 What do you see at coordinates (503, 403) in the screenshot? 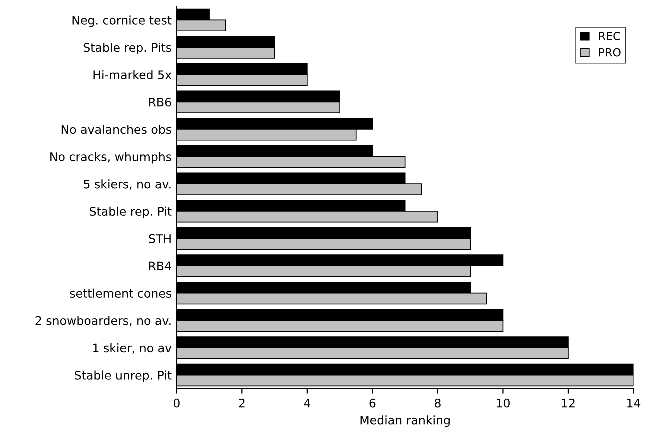
I see `x-tick-label: 10` at bounding box center [503, 403].